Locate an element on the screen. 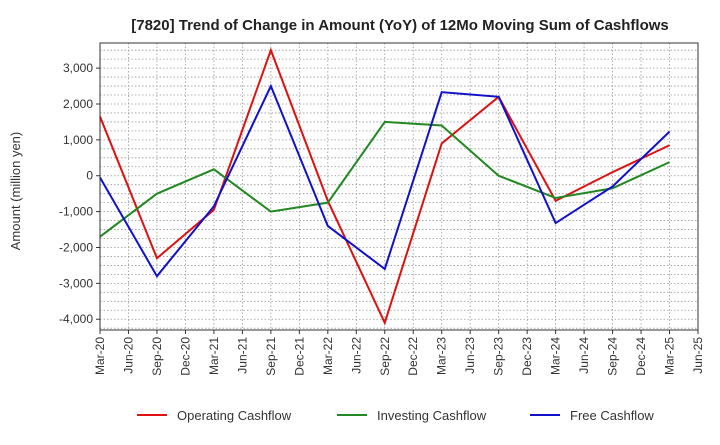 Image resolution: width=720 pixels, height=445 pixels. x-tick-label: Dec-20 is located at coordinates (185, 356).